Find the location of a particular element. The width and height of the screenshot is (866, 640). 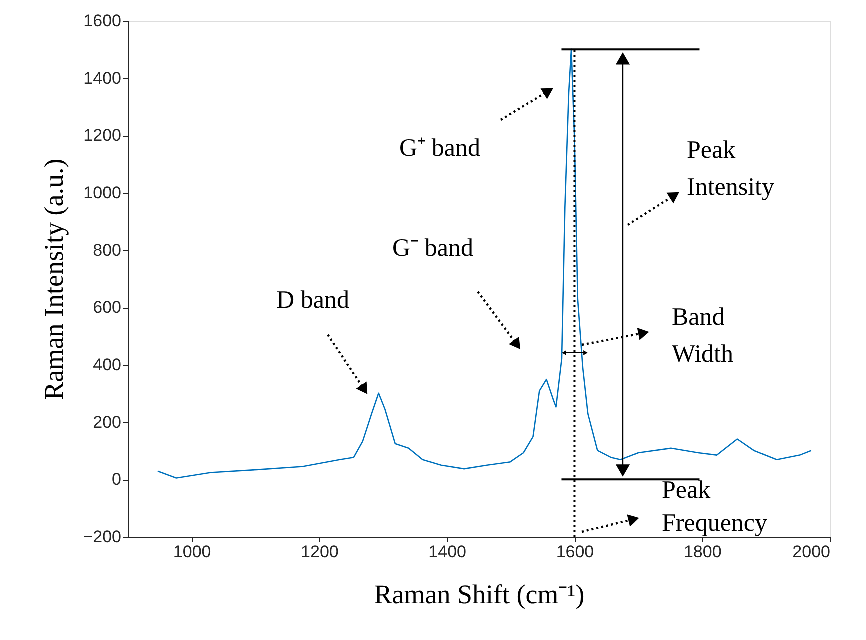

annotation: Band Width is located at coordinates (703, 336).